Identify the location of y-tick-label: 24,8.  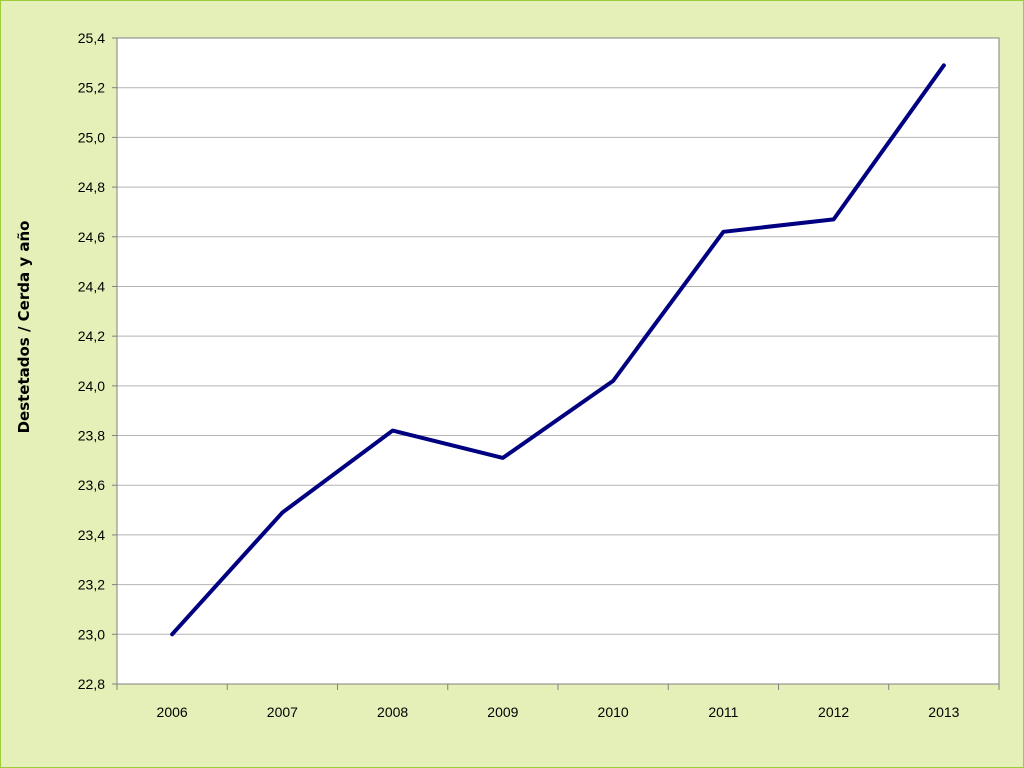
(91, 187).